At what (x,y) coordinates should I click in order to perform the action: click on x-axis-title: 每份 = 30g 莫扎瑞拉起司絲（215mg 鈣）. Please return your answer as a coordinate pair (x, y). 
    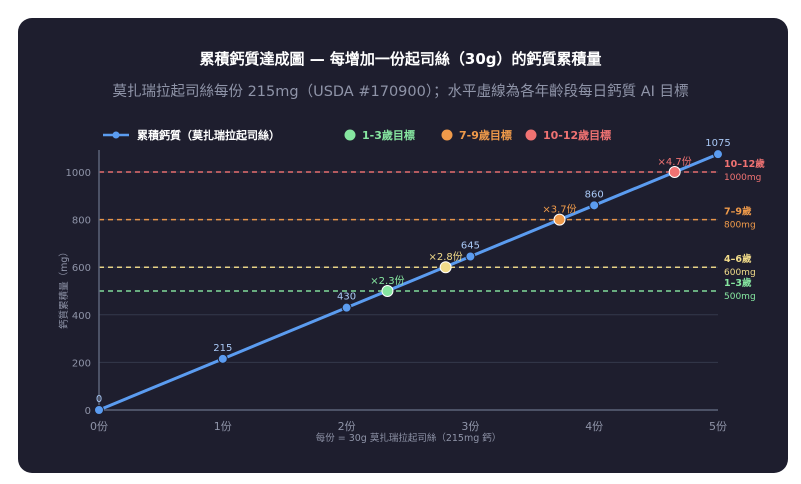
    Looking at the image, I should click on (409, 438).